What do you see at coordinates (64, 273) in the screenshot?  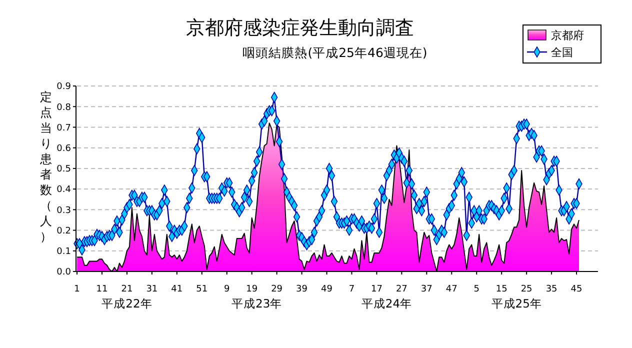 I see `y-tick-label: 0.0` at bounding box center [64, 273].